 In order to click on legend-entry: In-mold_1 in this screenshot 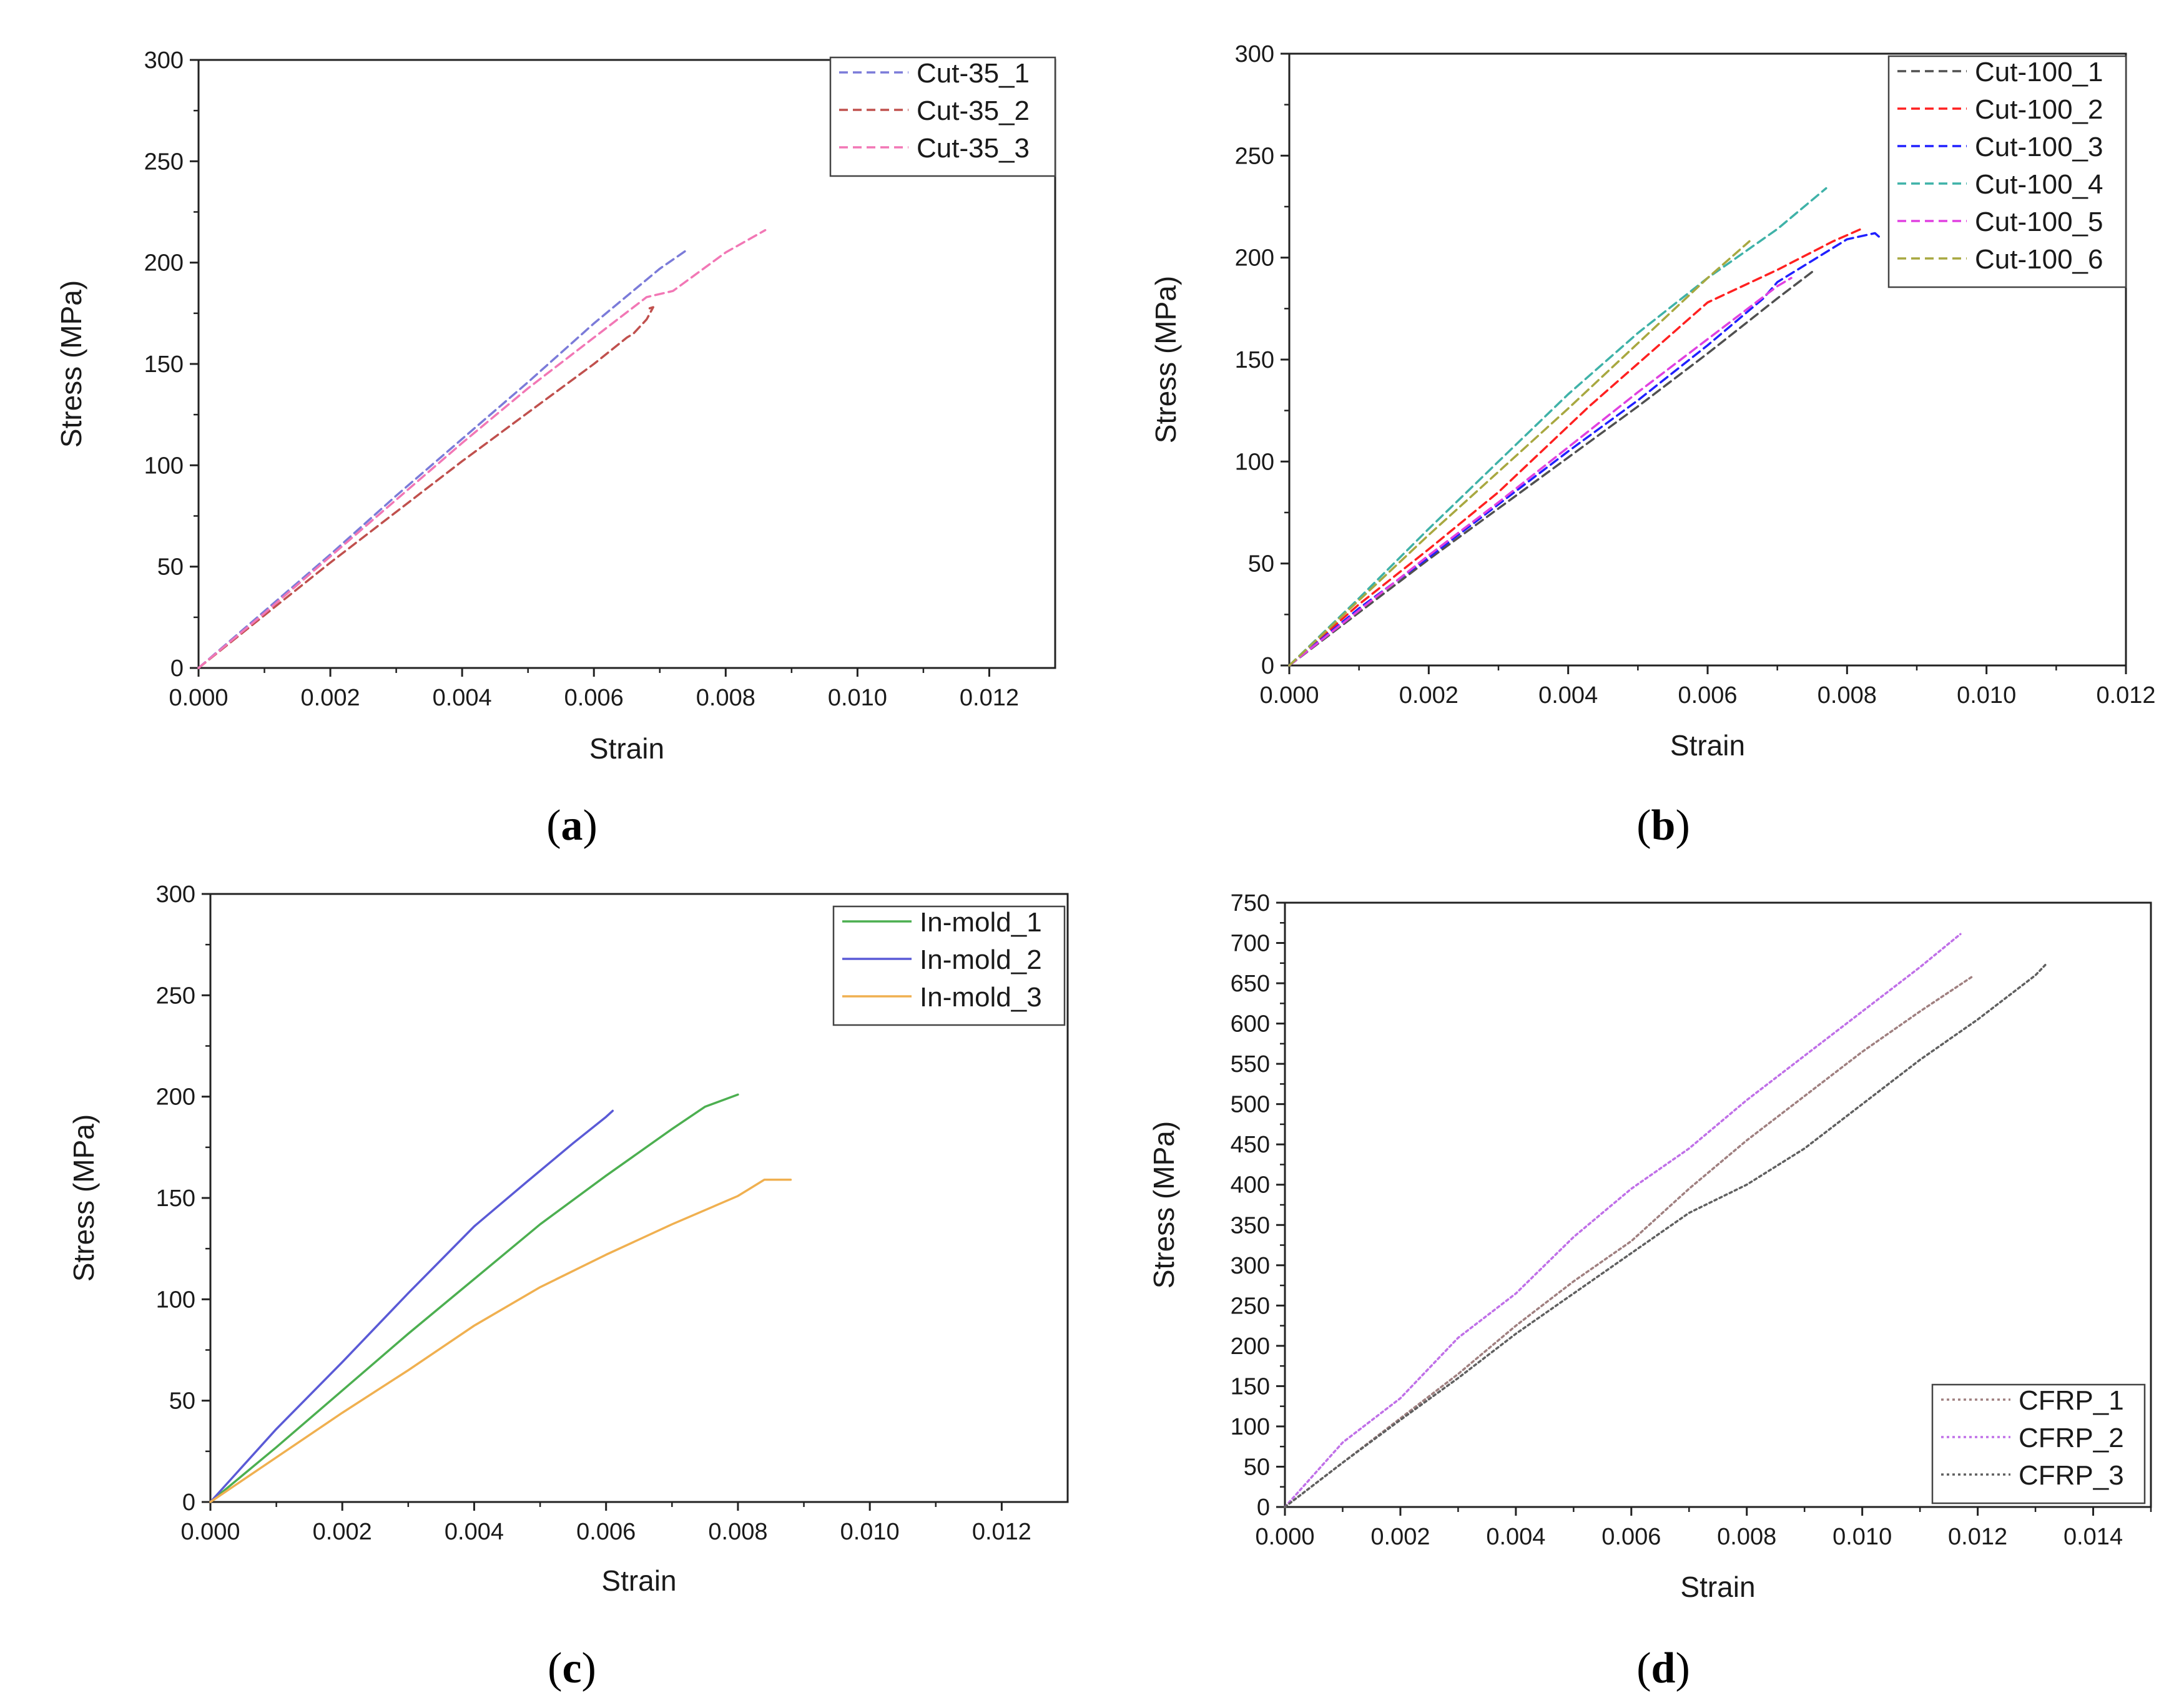, I will do `click(981, 922)`.